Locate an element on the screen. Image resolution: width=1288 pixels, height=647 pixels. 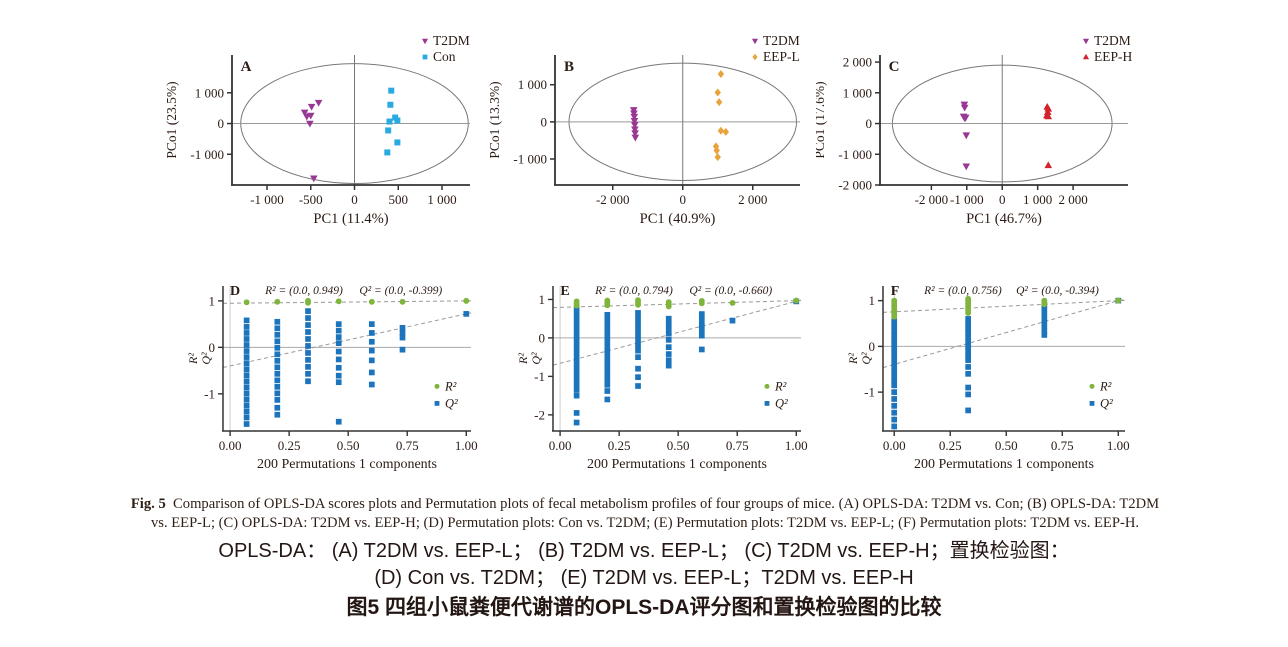
svg-text: D is located at coordinates (235, 291).